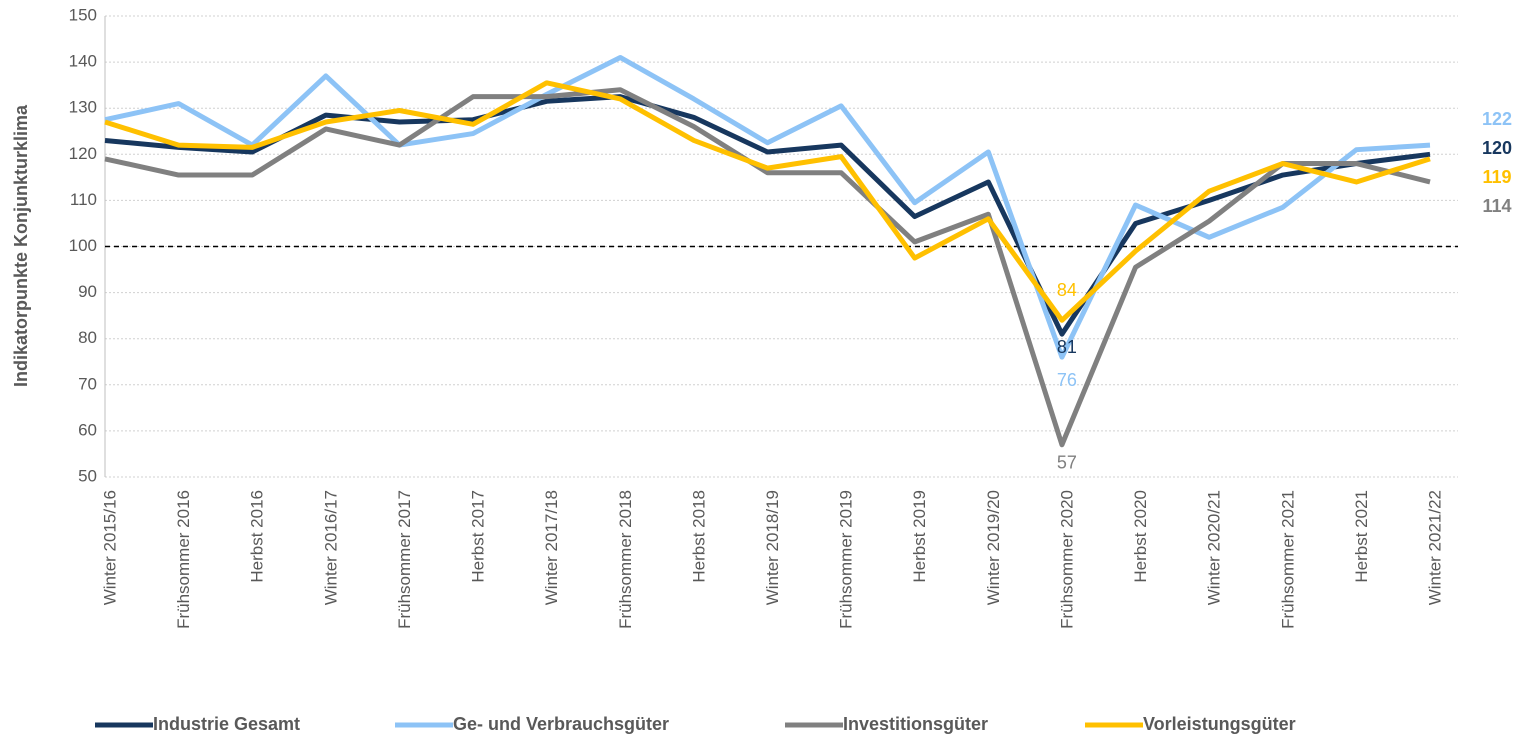  What do you see at coordinates (21, 245) in the screenshot?
I see `y-axis-label: Indikatorpunkte Konjunkturklima` at bounding box center [21, 245].